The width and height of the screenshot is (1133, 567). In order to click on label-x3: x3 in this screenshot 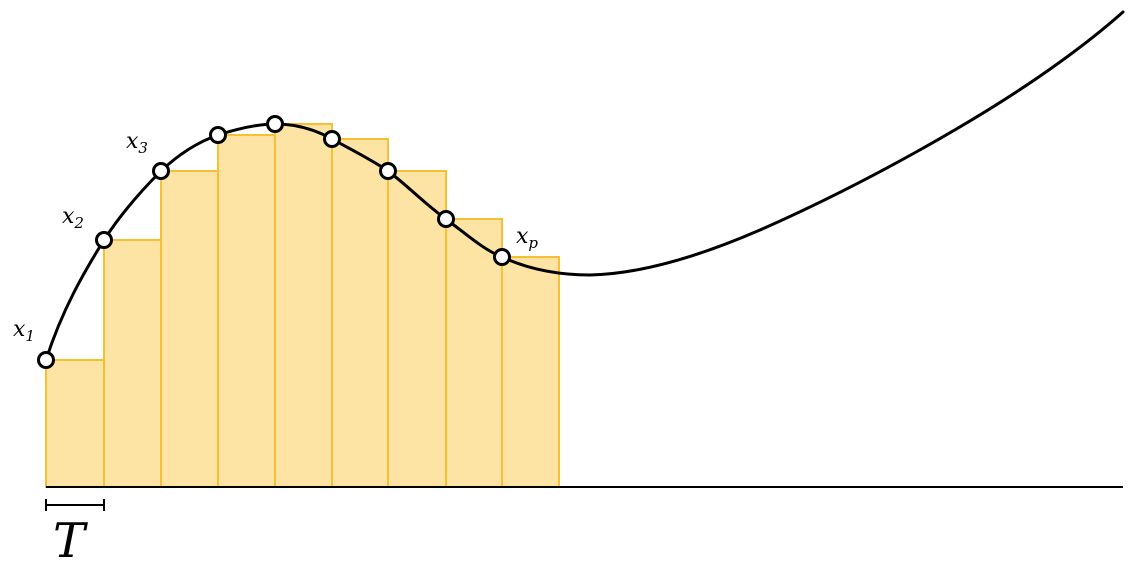, I will do `click(137, 143)`.